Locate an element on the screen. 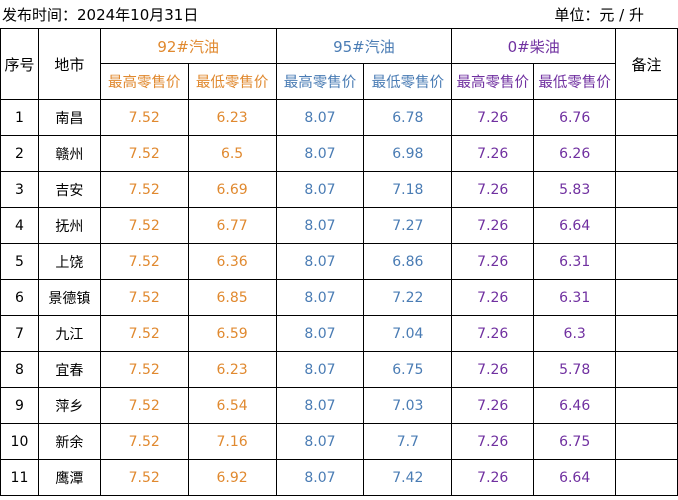  cell-seq: 10 is located at coordinates (19, 441).